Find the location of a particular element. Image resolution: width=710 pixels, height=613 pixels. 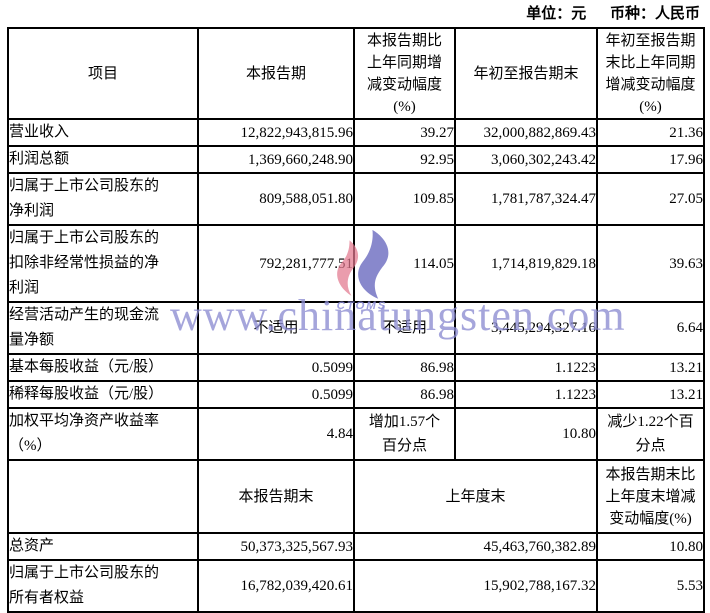

current-period-cell: 809,588,051.80 is located at coordinates (276, 199).